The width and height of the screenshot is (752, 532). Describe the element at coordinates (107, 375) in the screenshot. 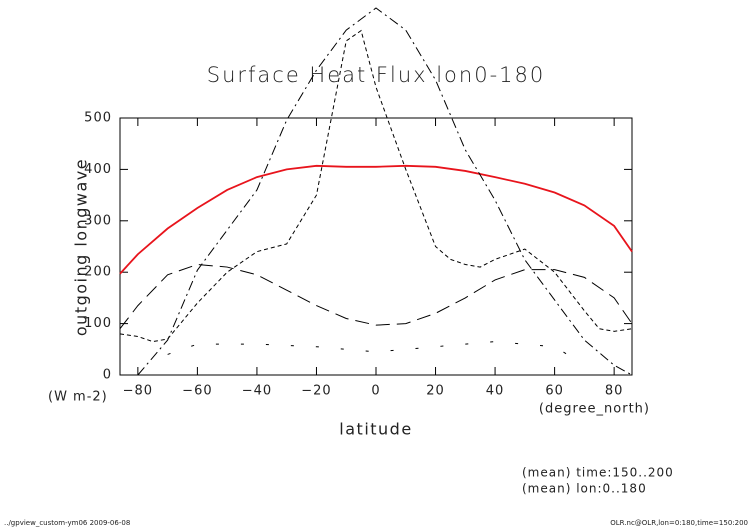

I see `y-tick-label: 0` at that location.